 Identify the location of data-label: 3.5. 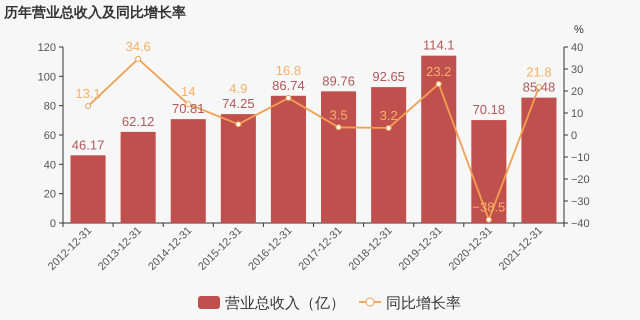
(339, 114).